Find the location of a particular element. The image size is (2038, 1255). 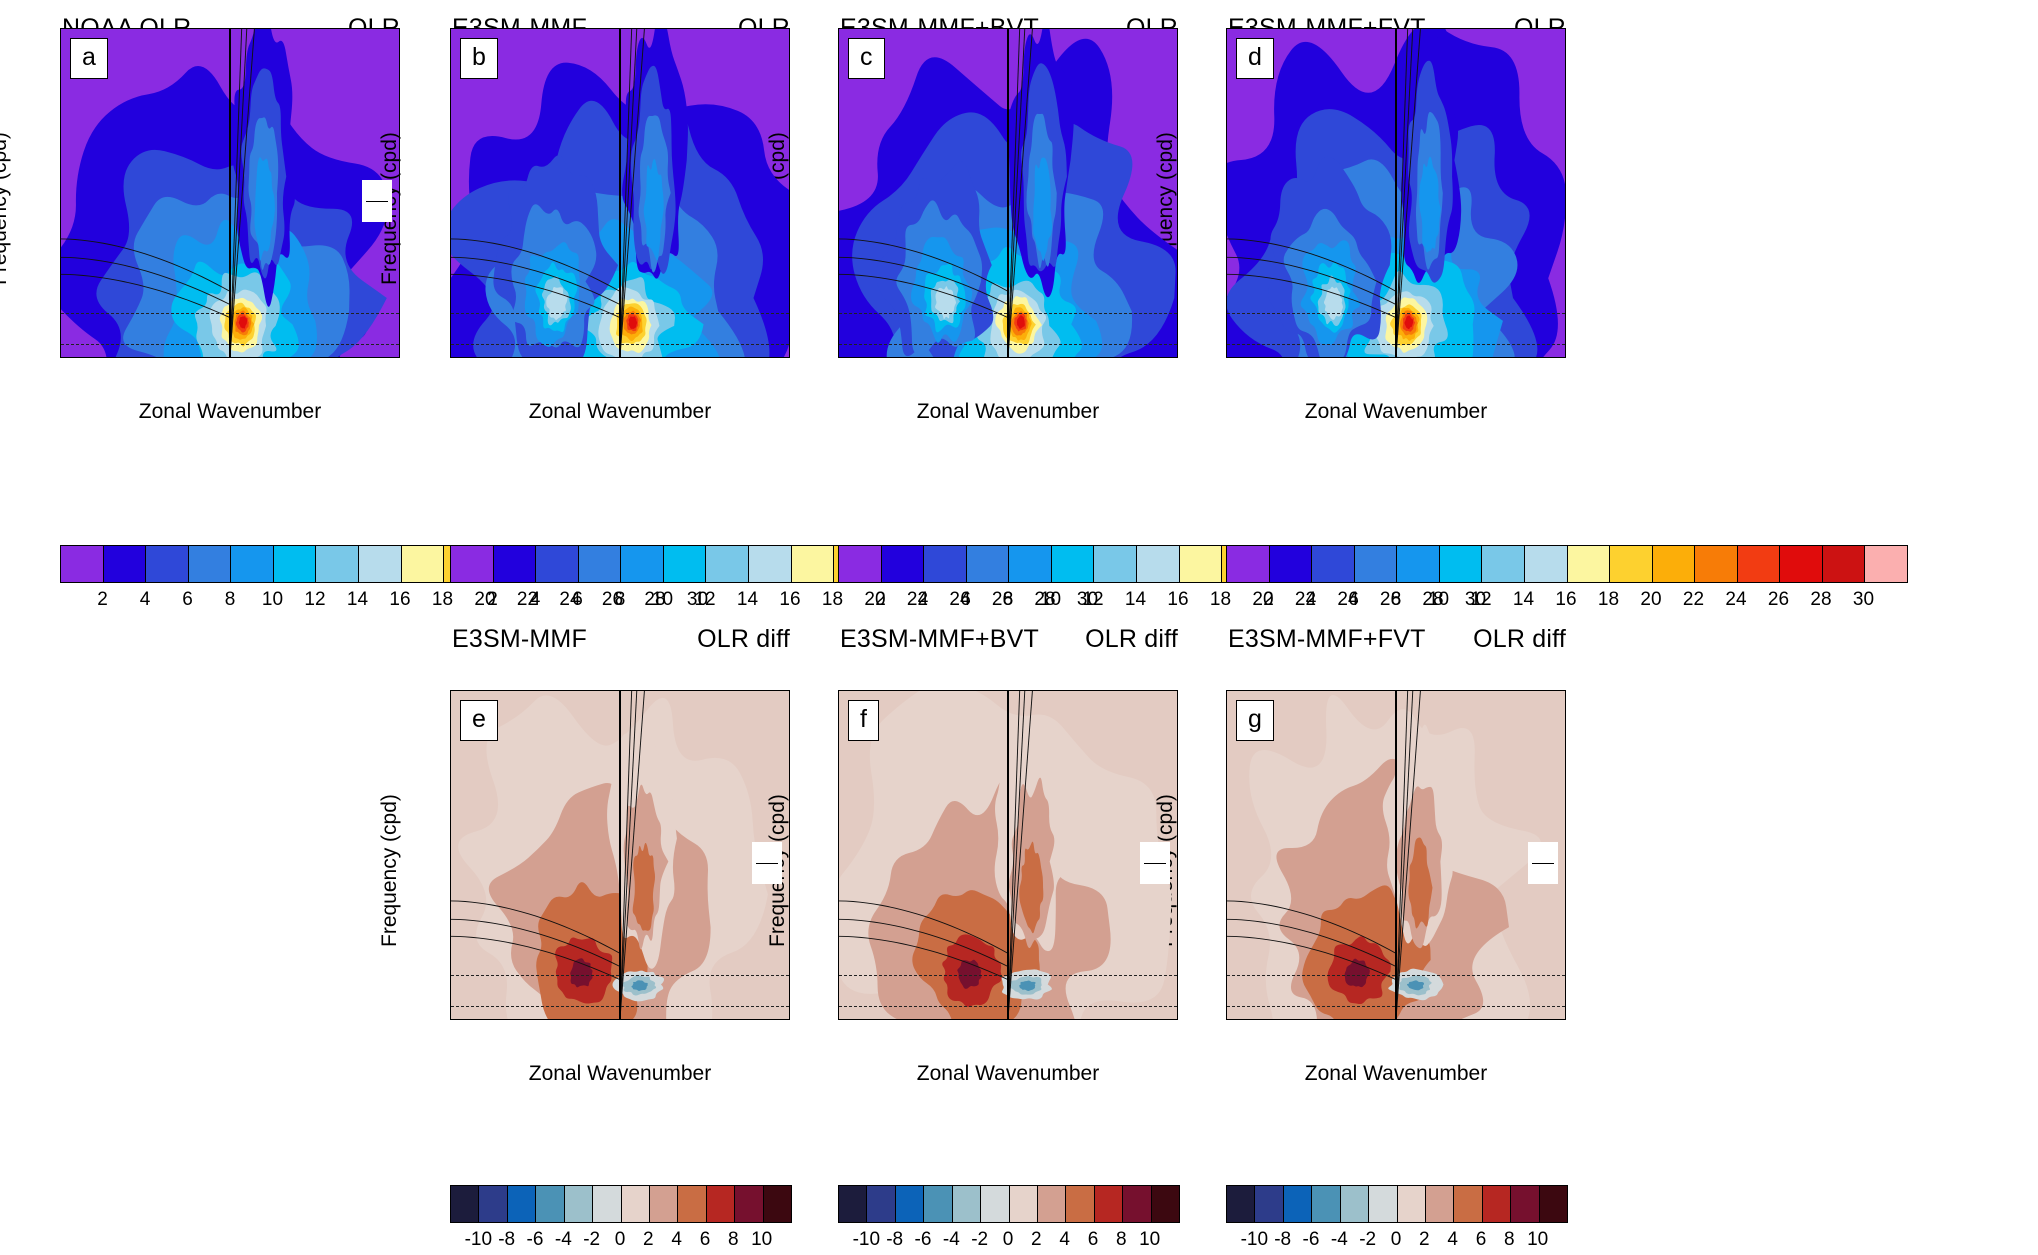

colorbar-tick-label-power-3-5: 12 is located at coordinates (1481, 599).